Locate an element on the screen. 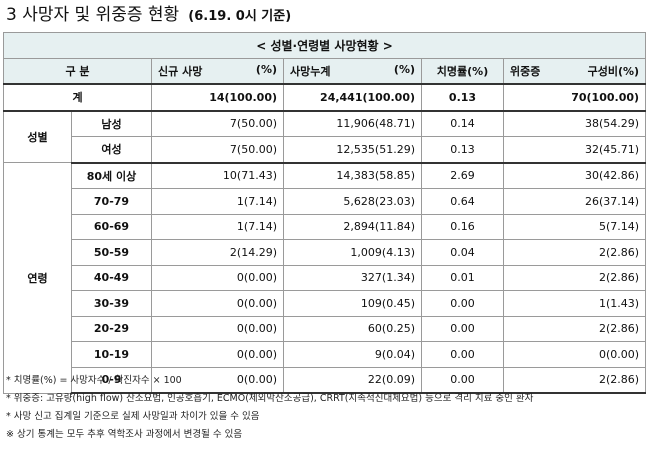  severe-cell: 5(7.14) is located at coordinates (574, 226).